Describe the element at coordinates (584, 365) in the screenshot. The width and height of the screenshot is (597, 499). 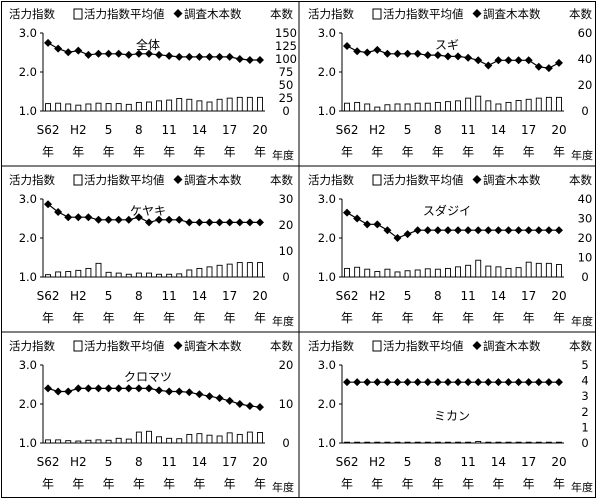
I see `right-tick-label: 5` at that location.